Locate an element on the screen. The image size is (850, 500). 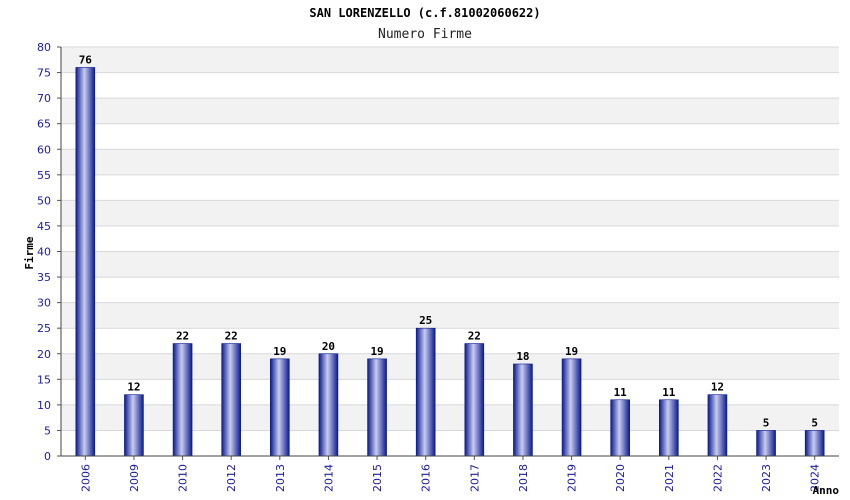
bar-2017 is located at coordinates (474, 400).